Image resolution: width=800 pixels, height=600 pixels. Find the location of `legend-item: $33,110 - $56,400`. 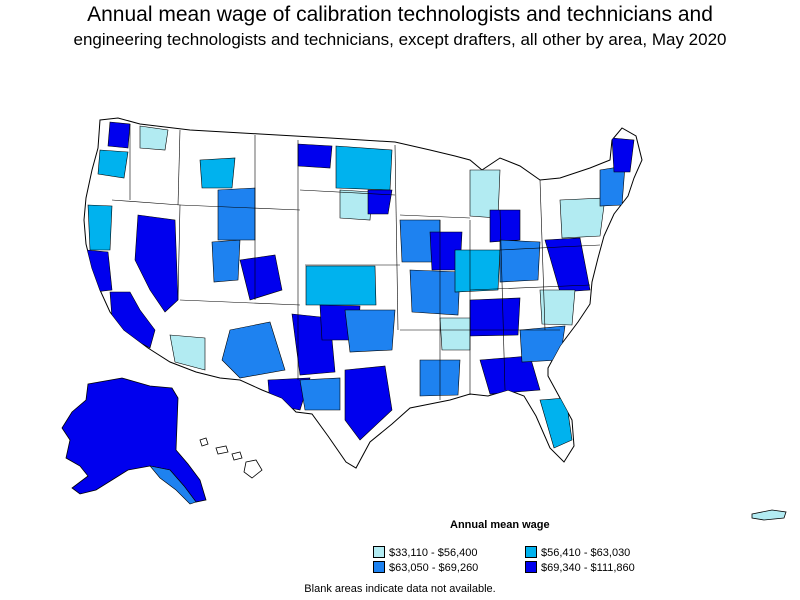

legend-item: $33,110 - $56,400 is located at coordinates (425, 553).